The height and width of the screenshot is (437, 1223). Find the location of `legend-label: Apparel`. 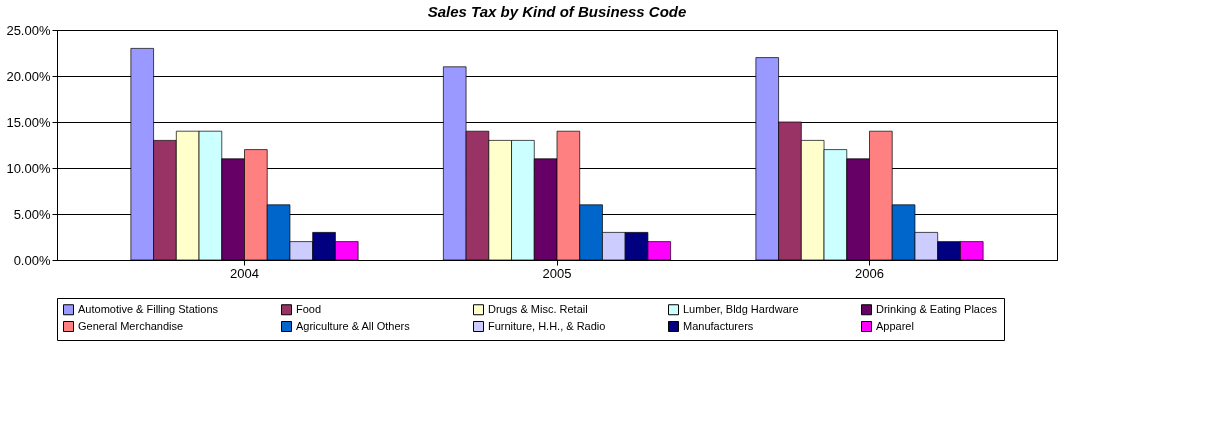

legend-label: Apparel is located at coordinates (895, 325).